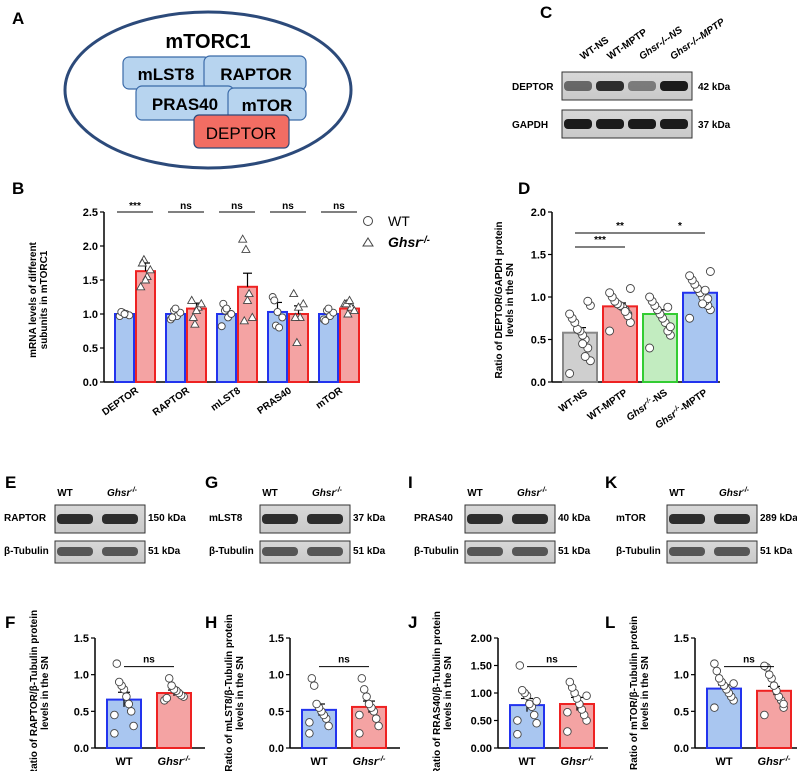  What do you see at coordinates (166, 74) in the screenshot?
I see `node-mlst8-label: mLST8` at bounding box center [166, 74].